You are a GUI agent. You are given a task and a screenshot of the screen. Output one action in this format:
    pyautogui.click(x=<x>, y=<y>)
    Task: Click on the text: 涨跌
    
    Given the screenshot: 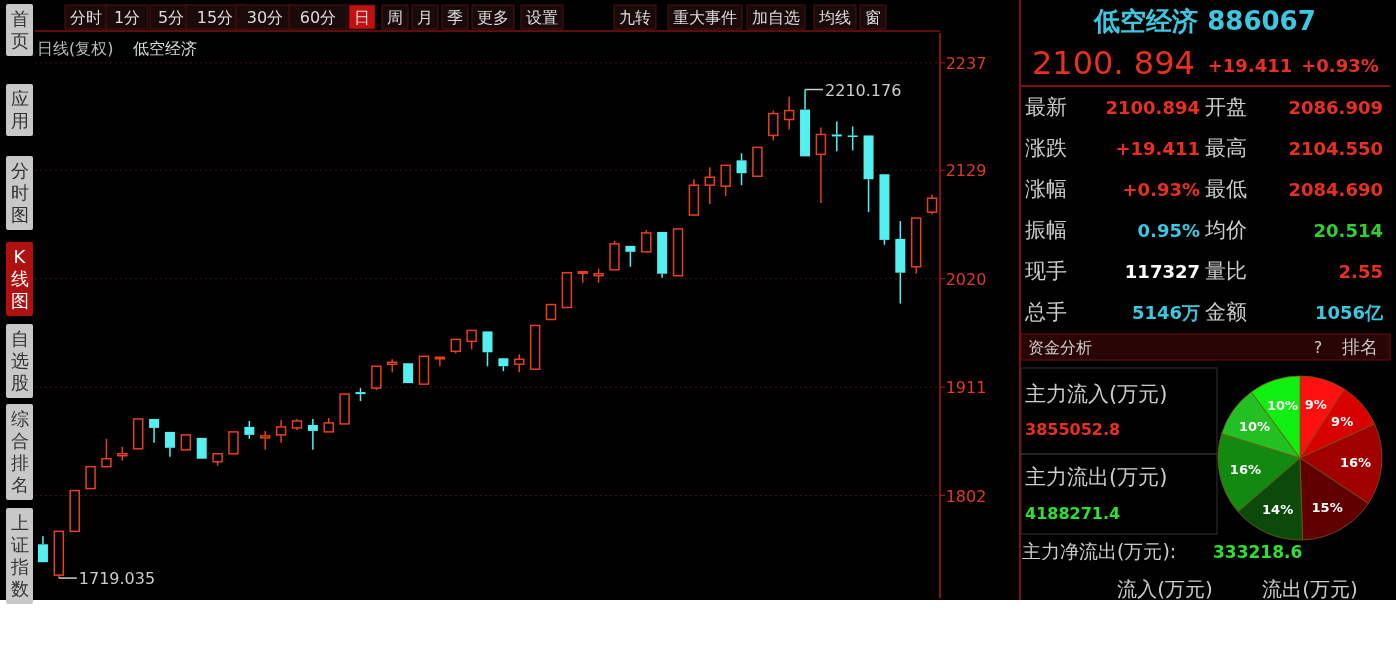 What is the action you would take?
    pyautogui.click(x=1046, y=148)
    